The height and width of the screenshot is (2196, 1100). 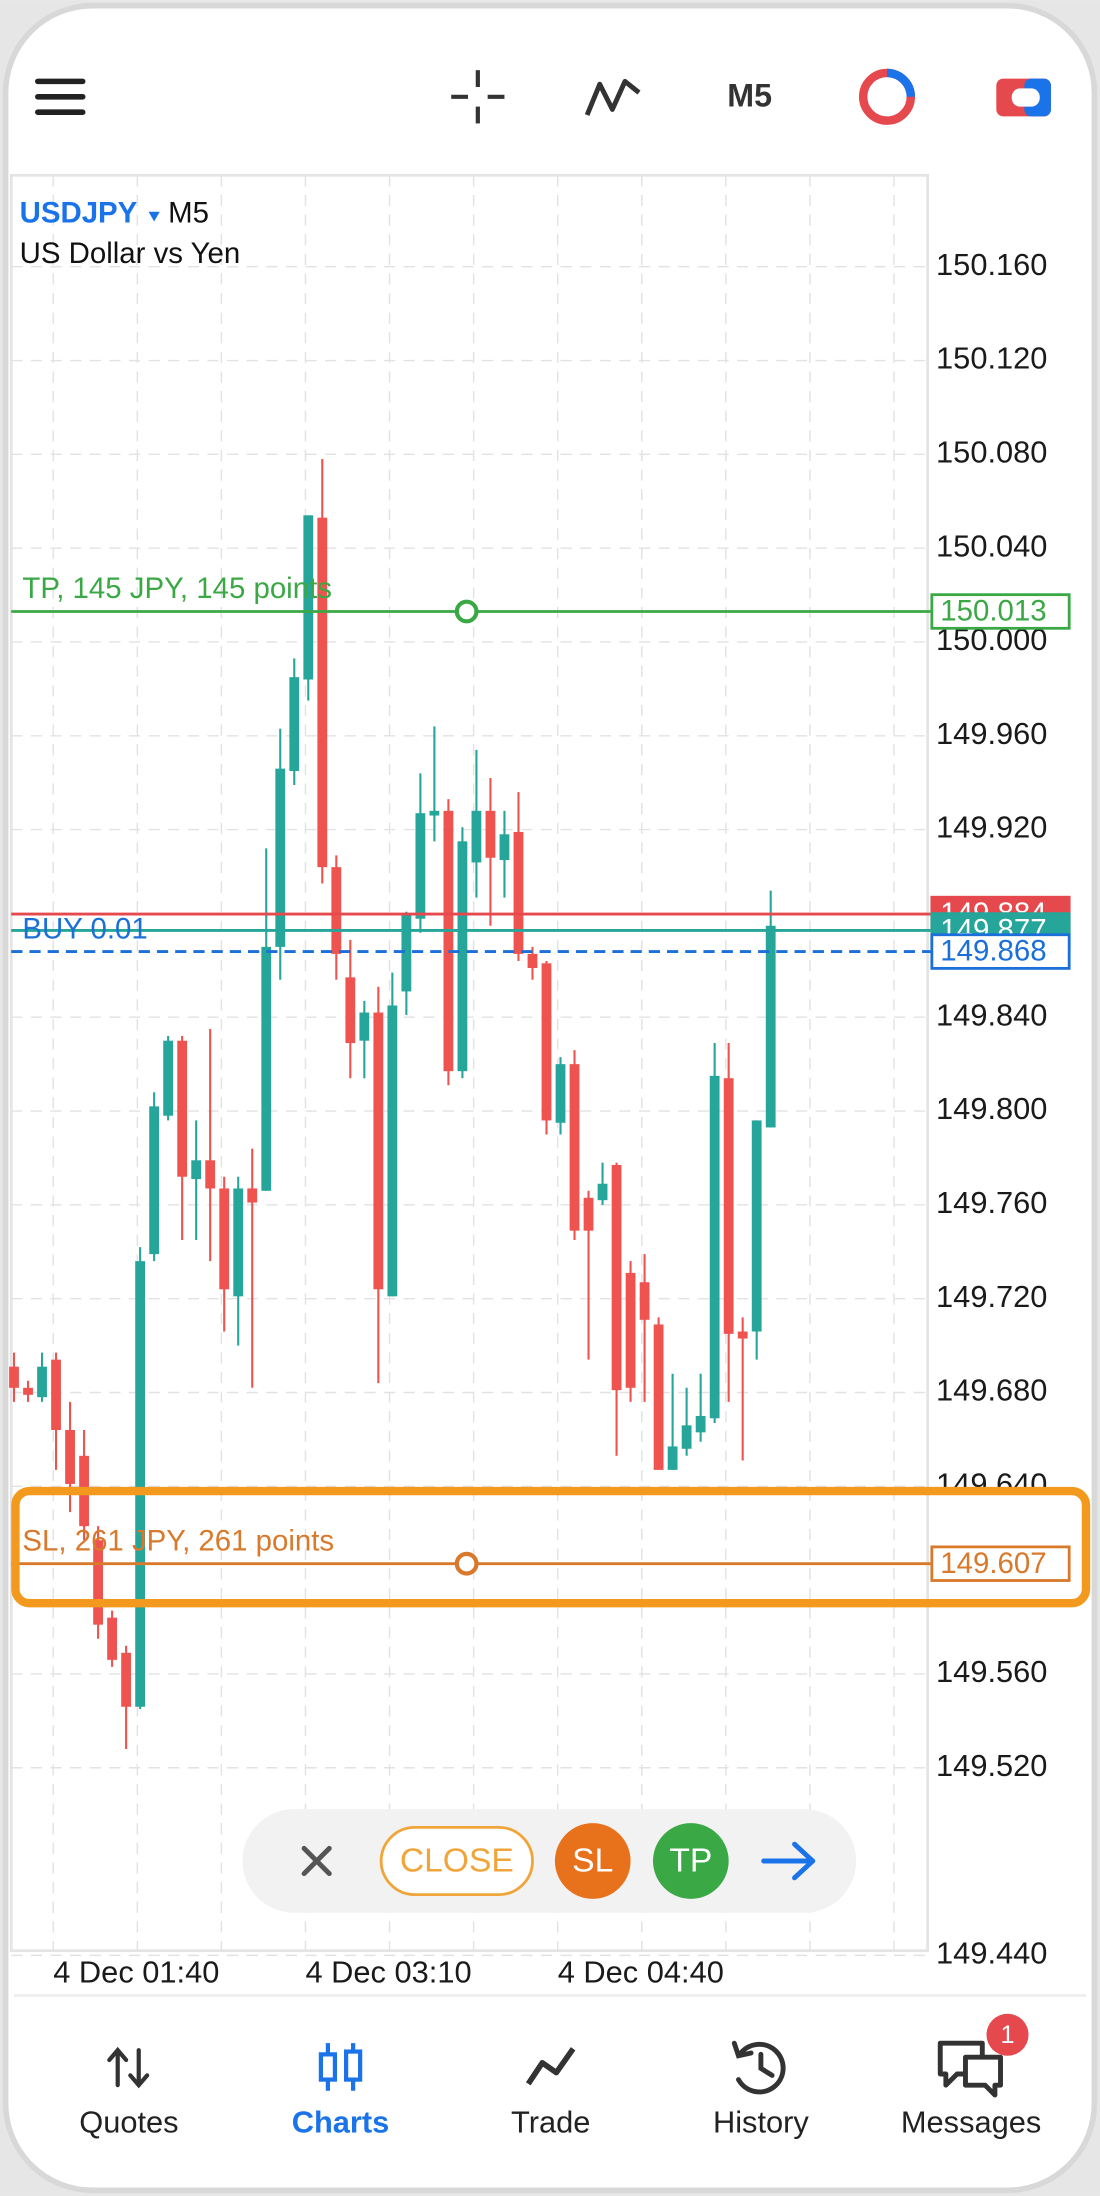 What do you see at coordinates (1007, 2034) in the screenshot?
I see `badge` at bounding box center [1007, 2034].